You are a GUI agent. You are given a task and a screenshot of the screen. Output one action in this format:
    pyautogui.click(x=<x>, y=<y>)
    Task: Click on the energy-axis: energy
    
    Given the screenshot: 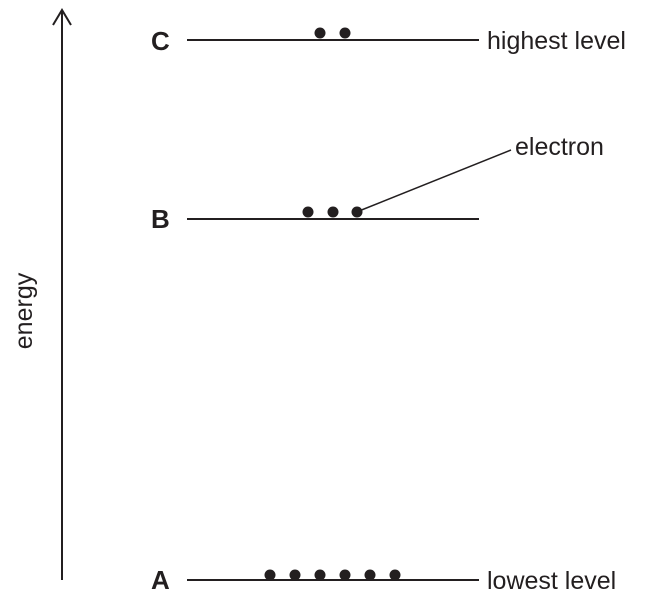 What is the action you would take?
    pyautogui.click(x=41, y=294)
    